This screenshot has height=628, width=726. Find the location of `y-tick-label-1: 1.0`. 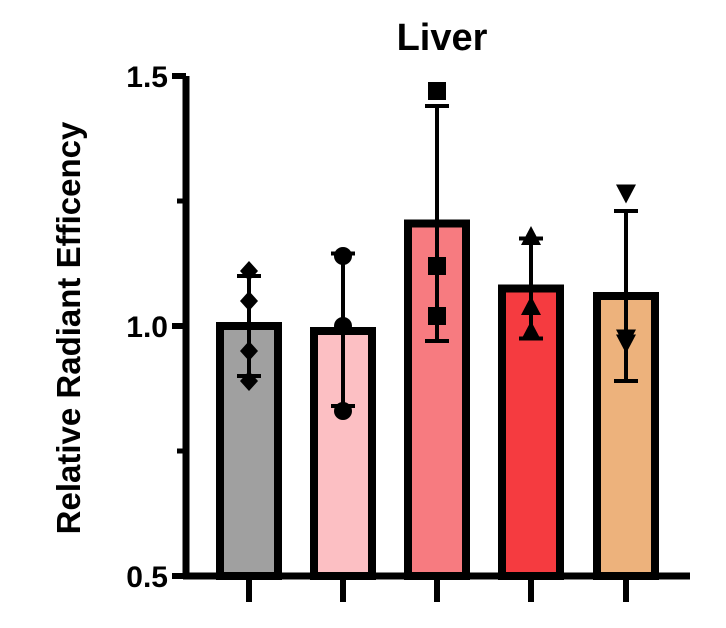

y-tick-label-1: 1.0 is located at coordinates (147, 327).